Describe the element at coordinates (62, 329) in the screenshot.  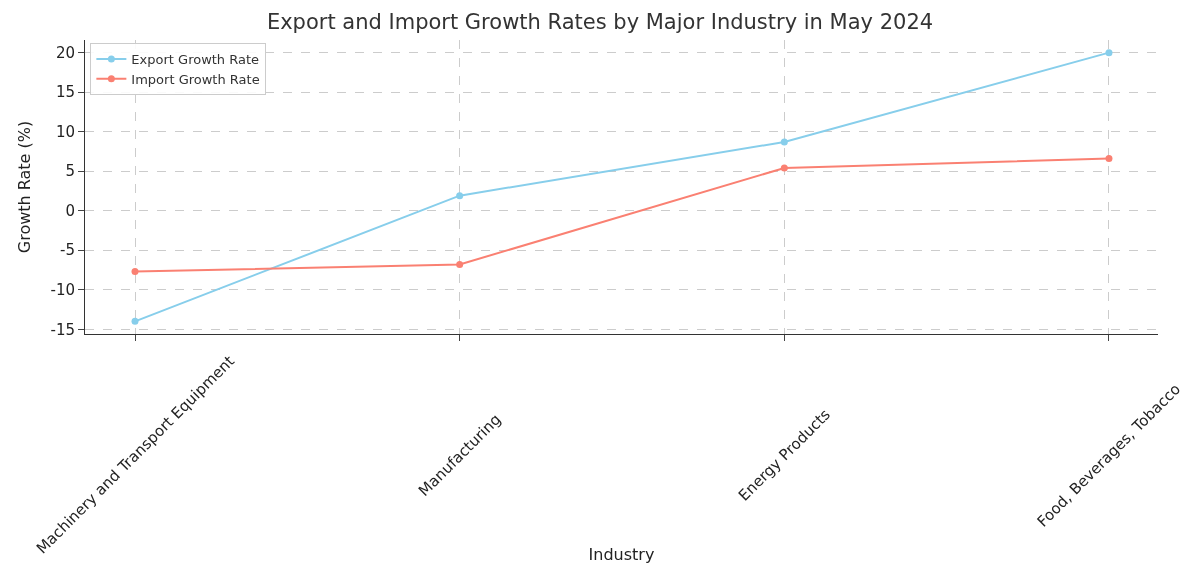
I see `y-tick-label: -15` at that location.